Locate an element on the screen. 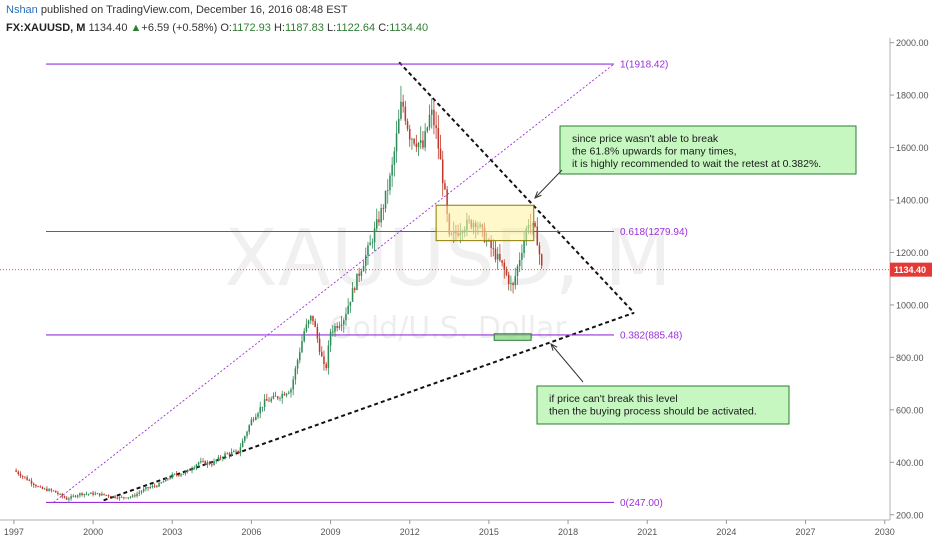 The height and width of the screenshot is (550, 932). retest-zone-box is located at coordinates (512, 337).